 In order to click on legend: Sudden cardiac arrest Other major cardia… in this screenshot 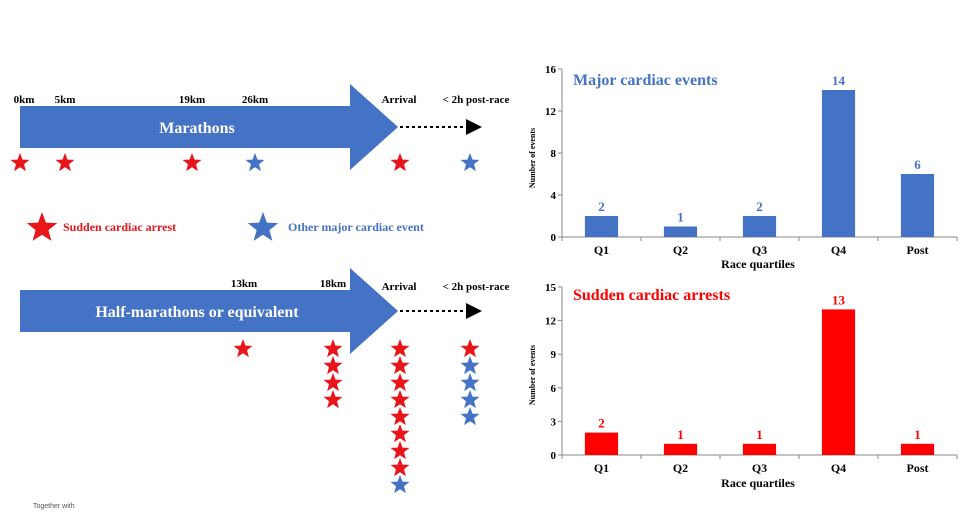, I will do `click(225, 226)`.